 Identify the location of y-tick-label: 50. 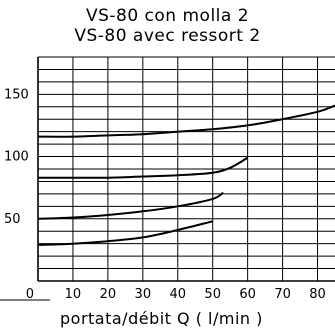
(12, 219).